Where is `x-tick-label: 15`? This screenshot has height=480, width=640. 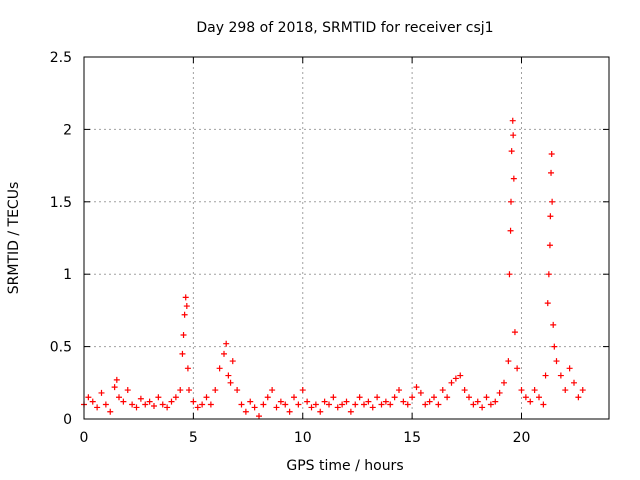 x-tick-label: 15 is located at coordinates (412, 438).